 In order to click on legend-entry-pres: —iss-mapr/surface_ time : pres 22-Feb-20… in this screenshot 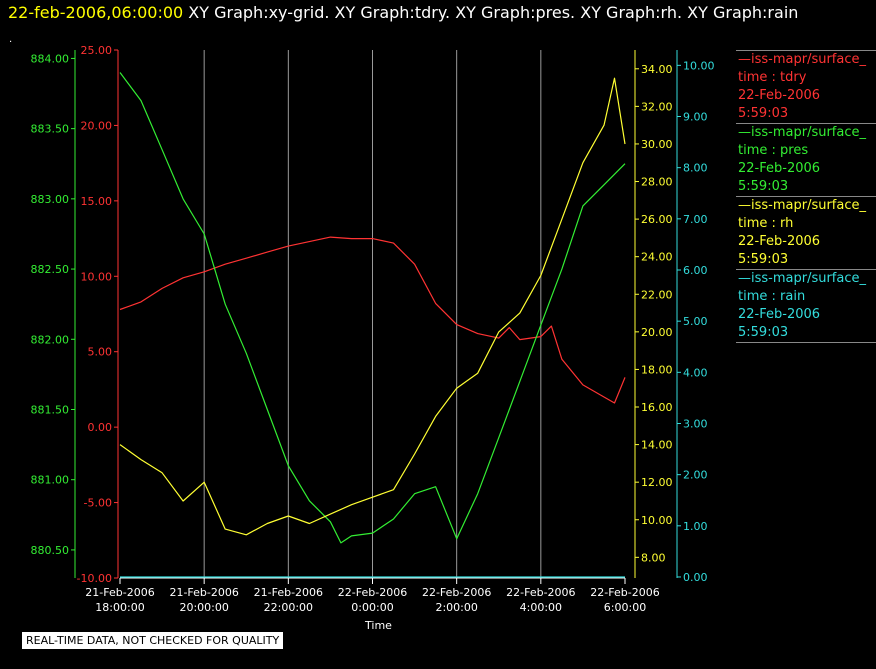, I will do `click(806, 159)`.